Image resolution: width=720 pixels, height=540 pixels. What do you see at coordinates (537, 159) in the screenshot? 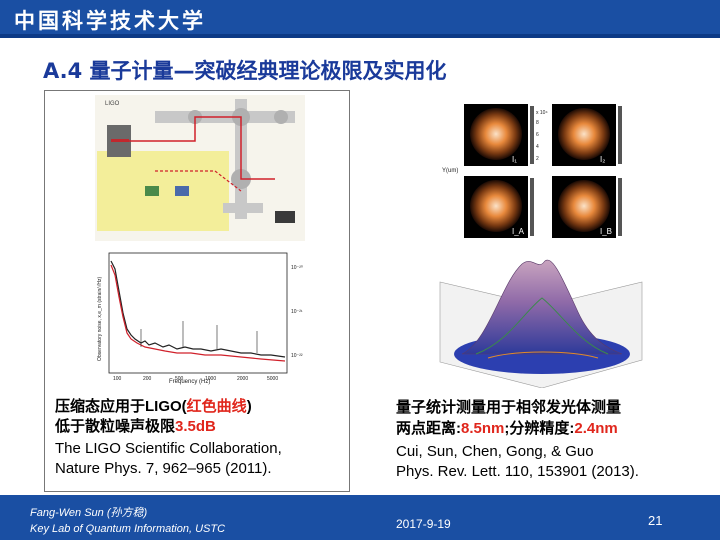
I see `scale-label: 2` at bounding box center [537, 159].